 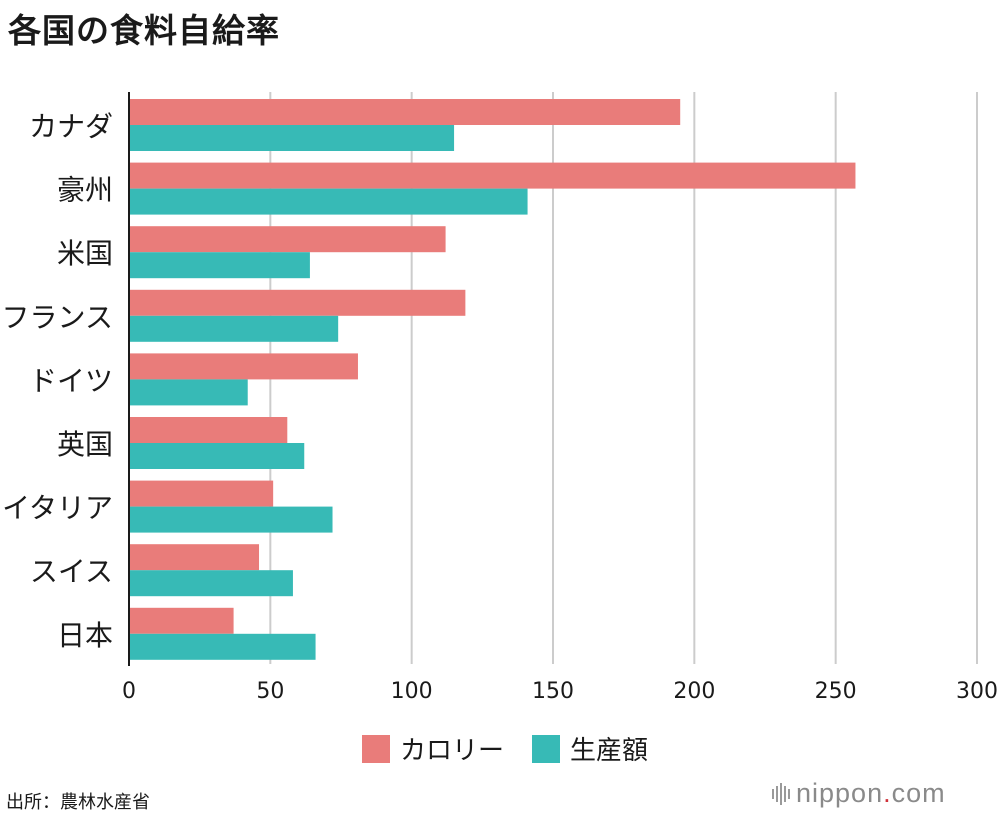 What do you see at coordinates (57, 317) in the screenshot?
I see `category-label: フランス` at bounding box center [57, 317].